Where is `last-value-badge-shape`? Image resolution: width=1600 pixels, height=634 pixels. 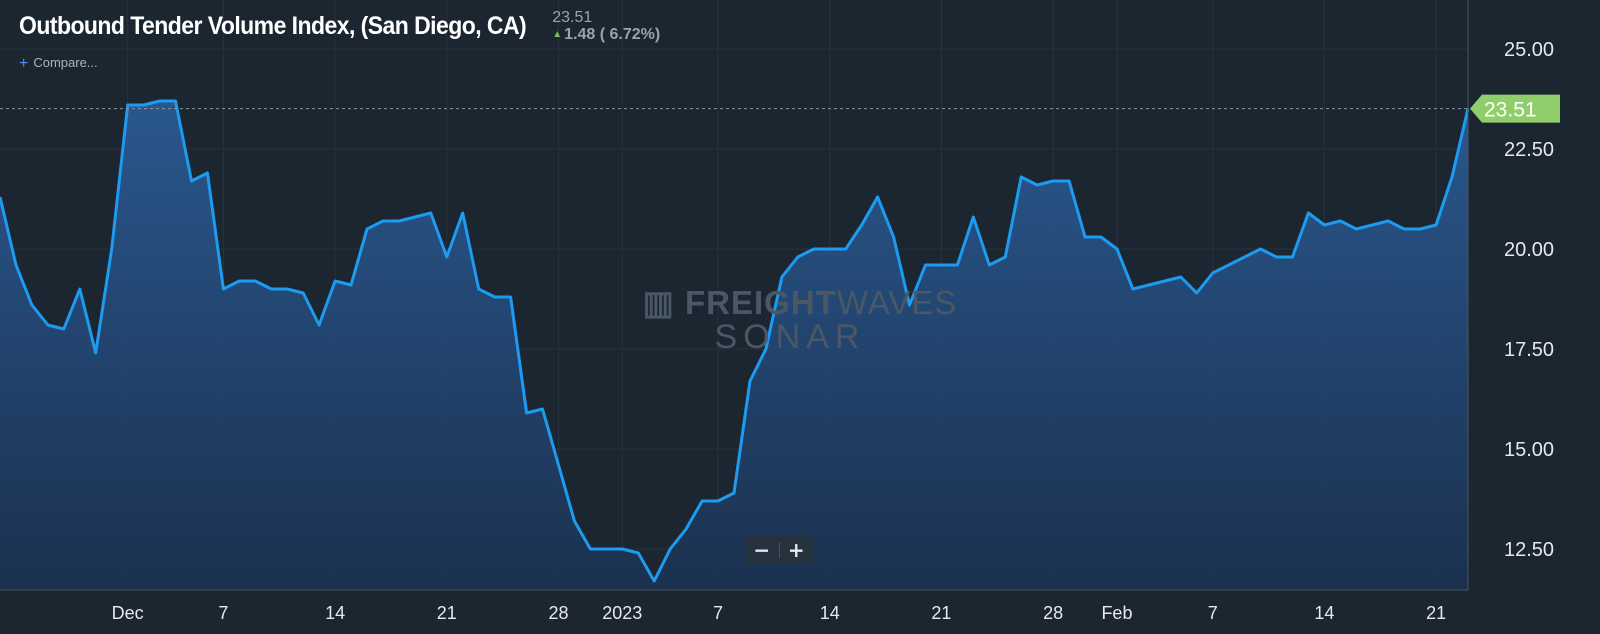
last-value-badge-shape is located at coordinates (1515, 108).